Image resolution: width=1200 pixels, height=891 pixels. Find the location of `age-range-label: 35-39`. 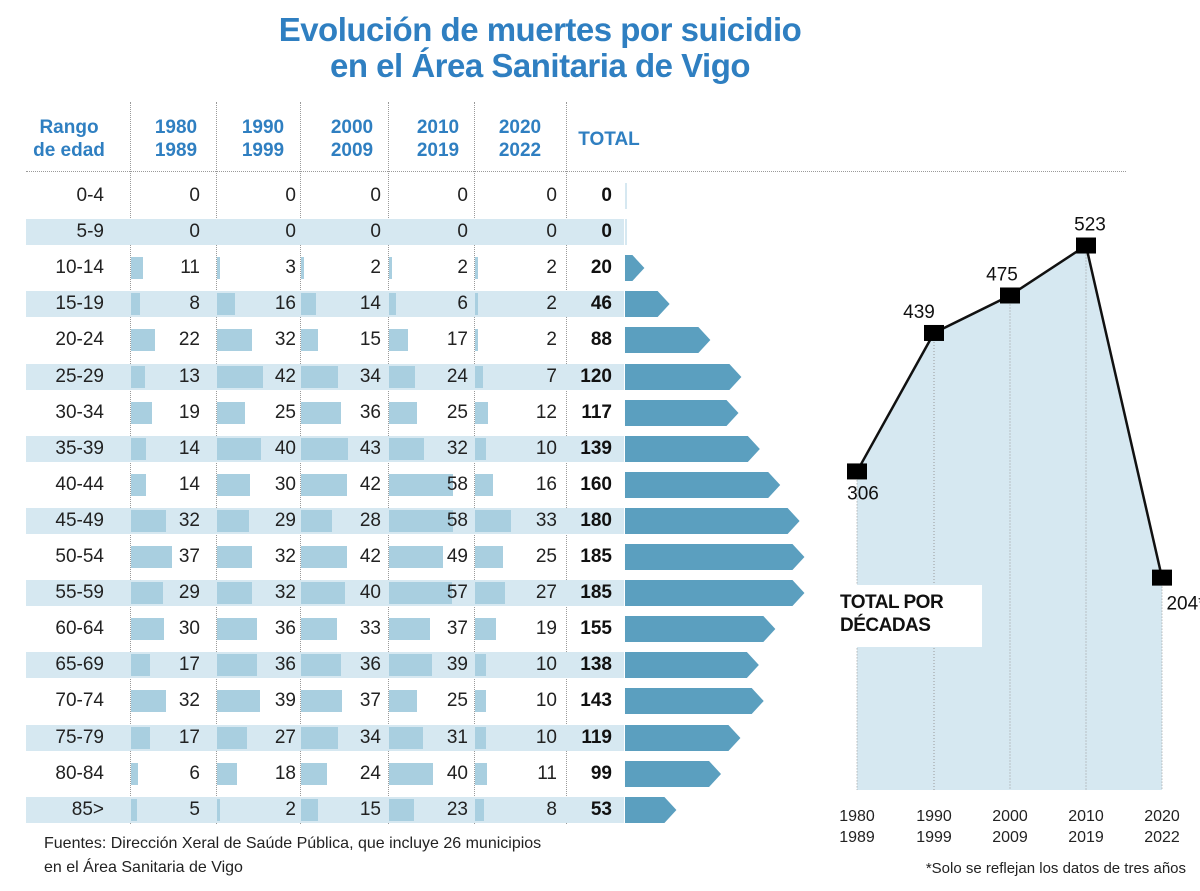

age-range-label: 35-39 is located at coordinates (79, 448).